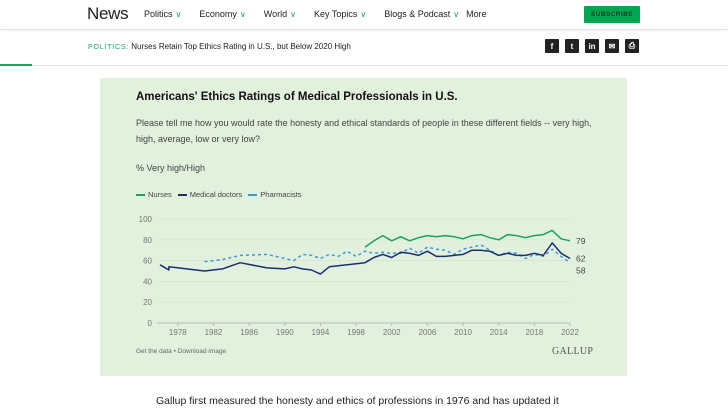  I want to click on gallup-logo: GALLUP, so click(573, 351).